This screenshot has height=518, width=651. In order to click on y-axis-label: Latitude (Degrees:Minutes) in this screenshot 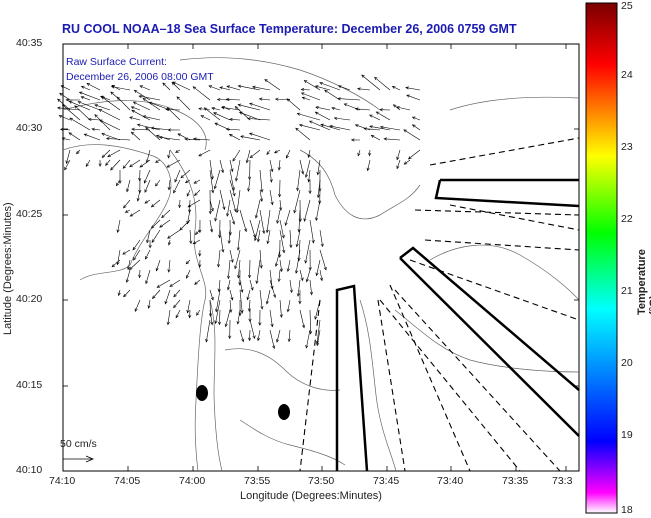, I will do `click(8, 268)`.